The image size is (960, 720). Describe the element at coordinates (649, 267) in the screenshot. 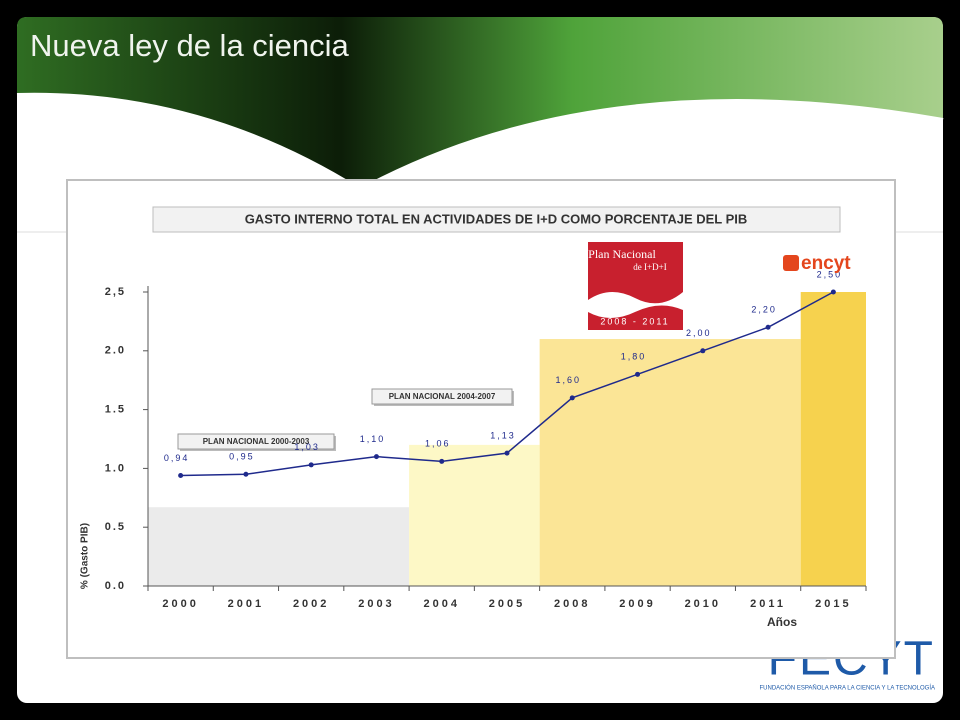

I see `plan-nacional-subtitle: de I+D+I` at that location.